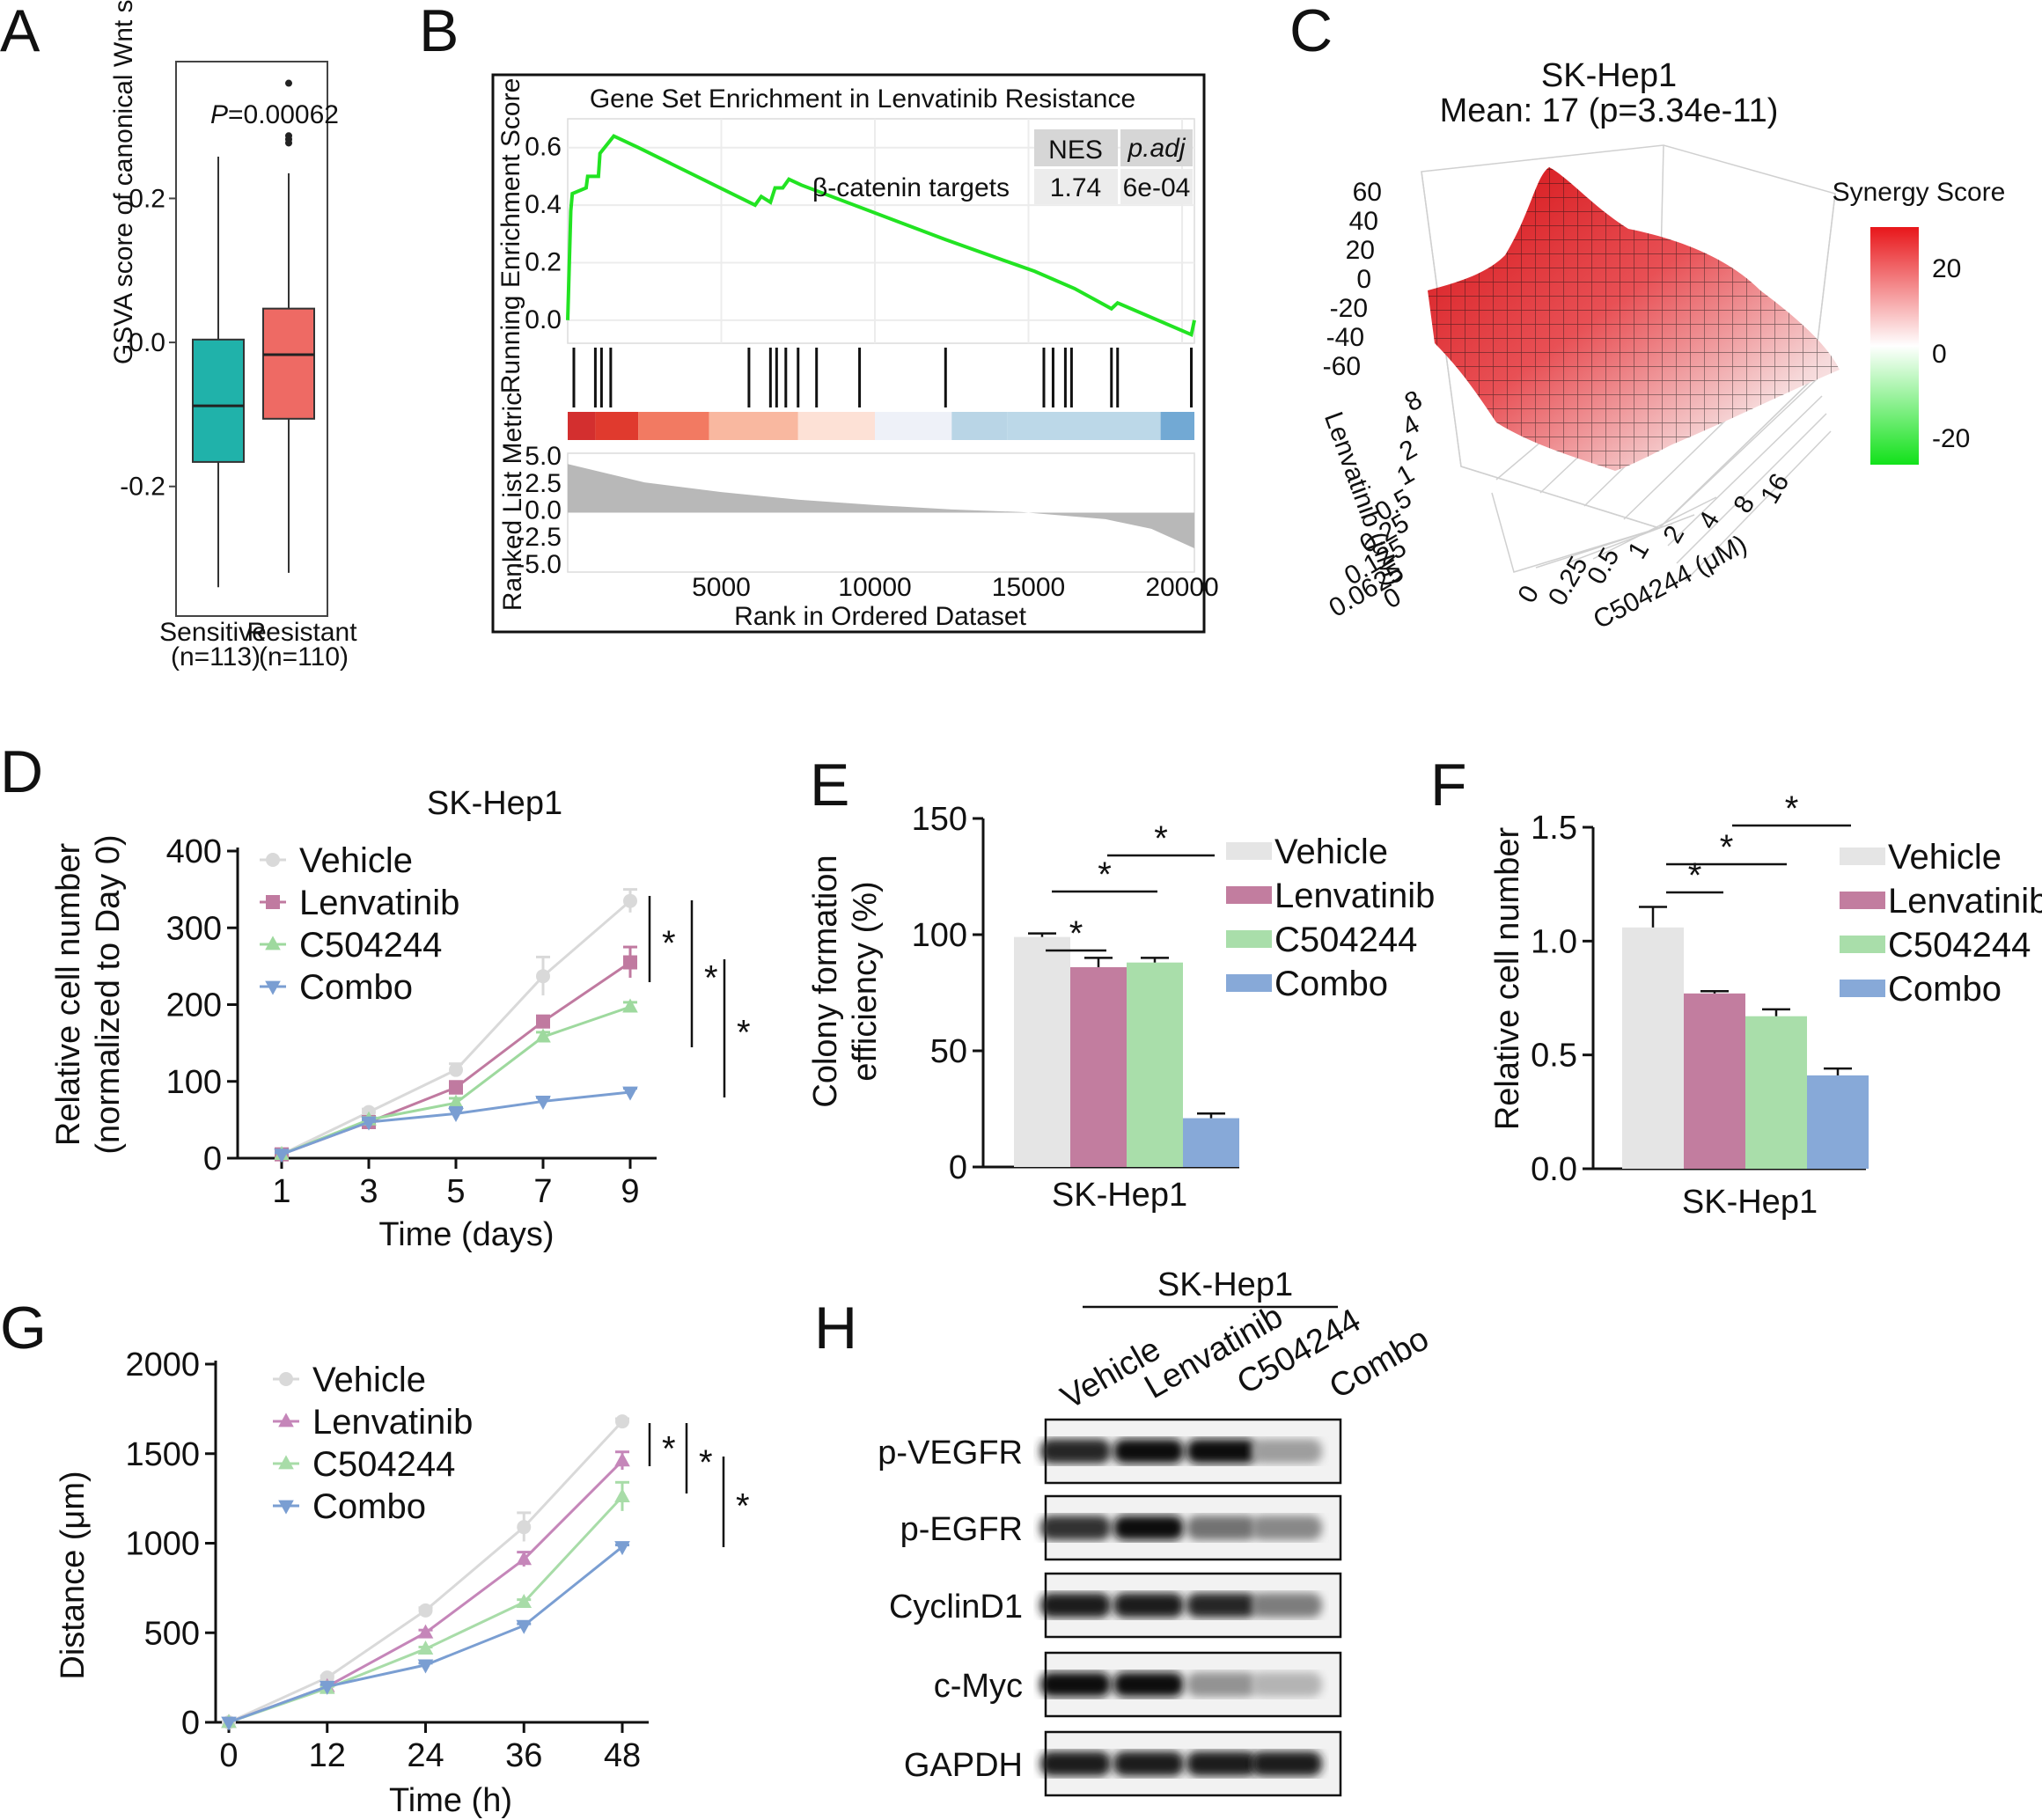 This screenshot has width=2042, height=1820. Describe the element at coordinates (1609, 110) in the screenshot. I see `panel-c-subtitle: Mean: 17 (p=3.34e-11)` at that location.